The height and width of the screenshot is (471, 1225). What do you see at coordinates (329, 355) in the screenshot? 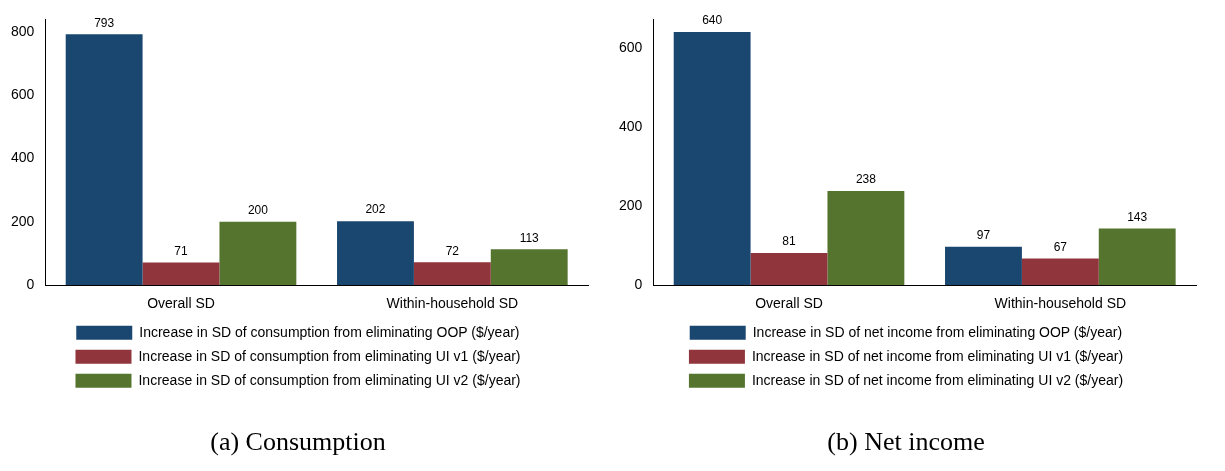
I see `legend-label: Increase in SD of consumption from eliminating UI v1 ($/year)` at bounding box center [329, 355].